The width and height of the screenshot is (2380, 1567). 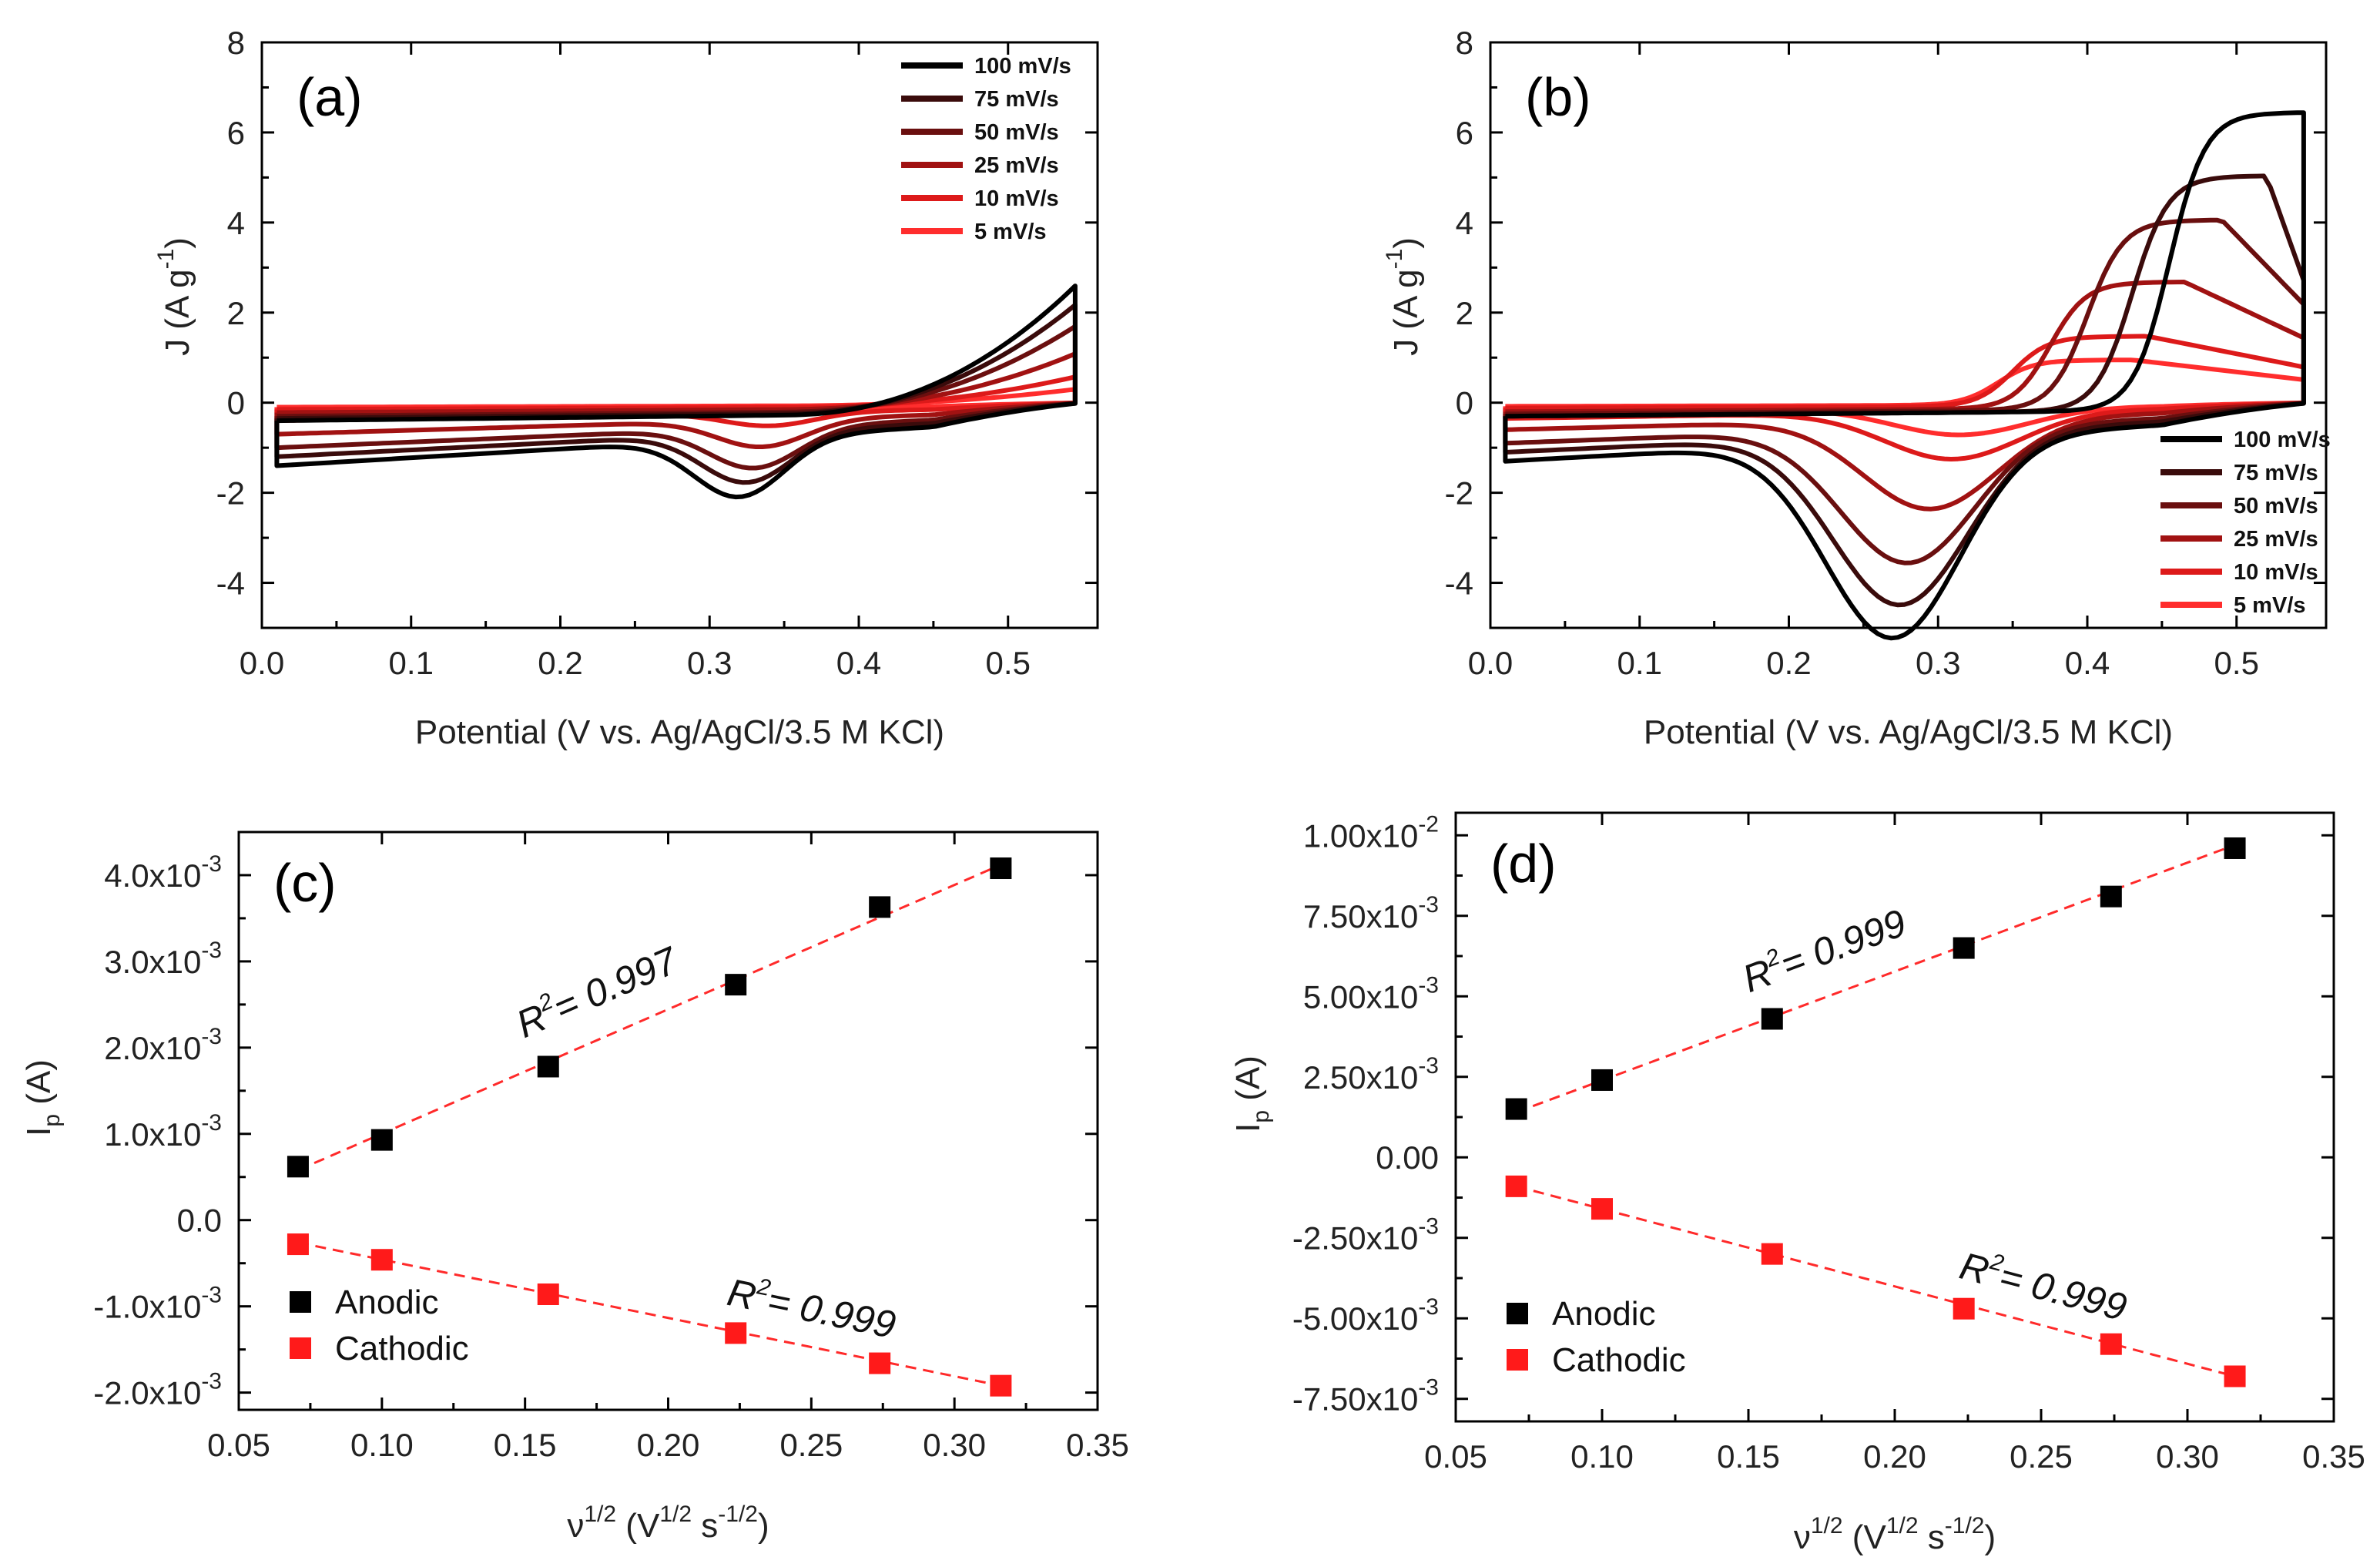 What do you see at coordinates (1428, 824) in the screenshot?
I see `y-tick-exponent: -2` at bounding box center [1428, 824].